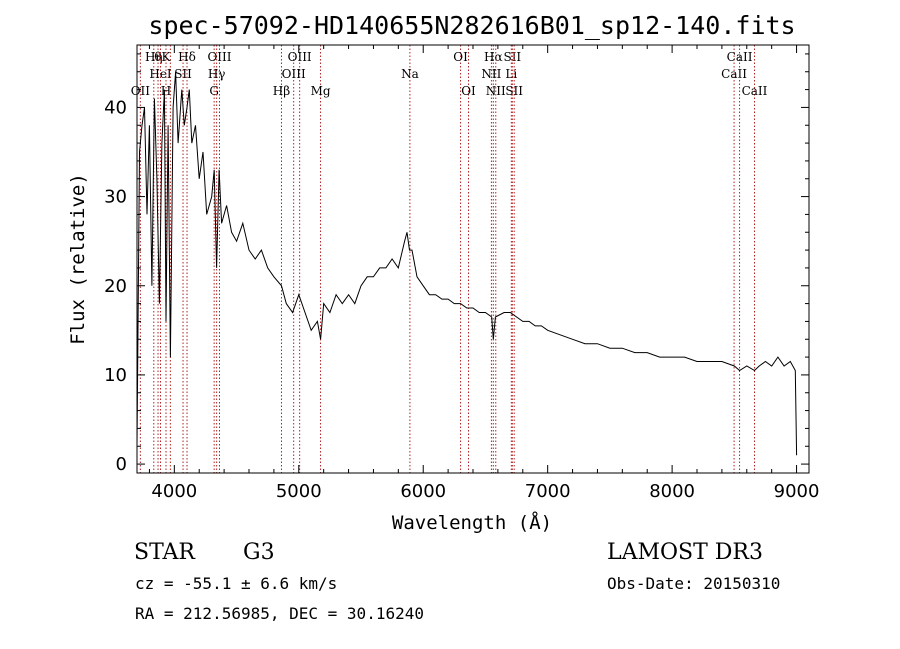 This screenshot has height=649, width=900. What do you see at coordinates (548, 491) in the screenshot?
I see `x-tick-label: 7000` at bounding box center [548, 491].